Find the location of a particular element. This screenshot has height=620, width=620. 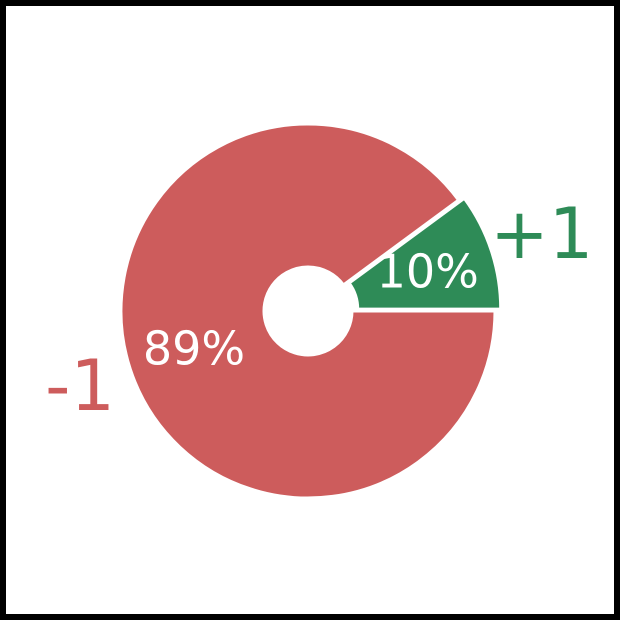

slice-value-label: 10% is located at coordinates (428, 272).